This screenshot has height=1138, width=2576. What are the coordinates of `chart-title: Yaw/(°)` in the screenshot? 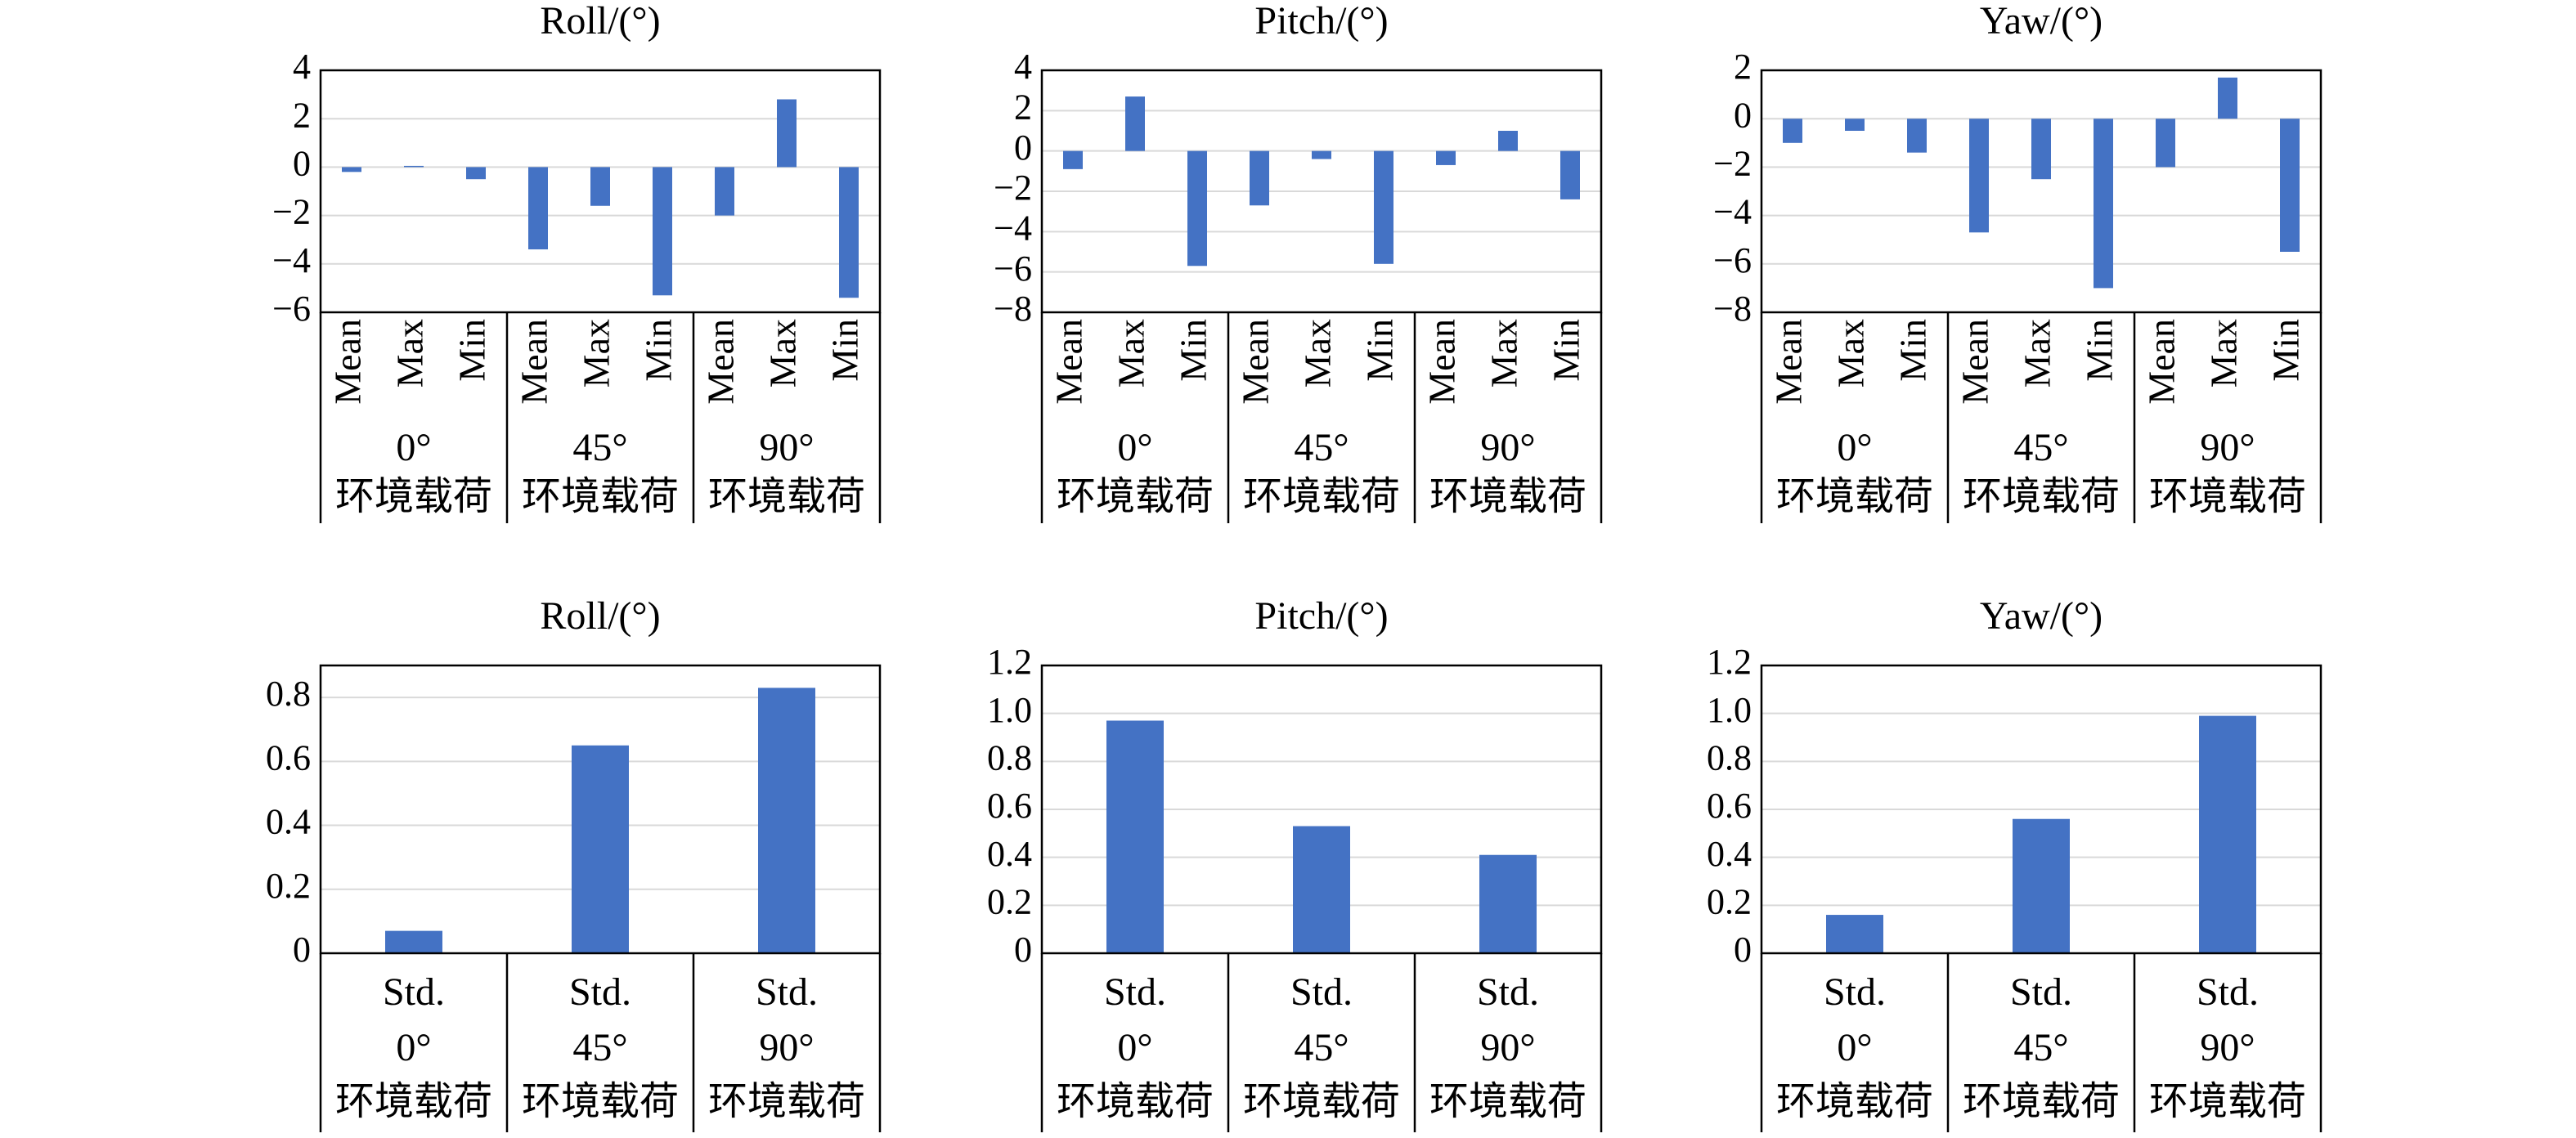 It's located at (2041, 616).